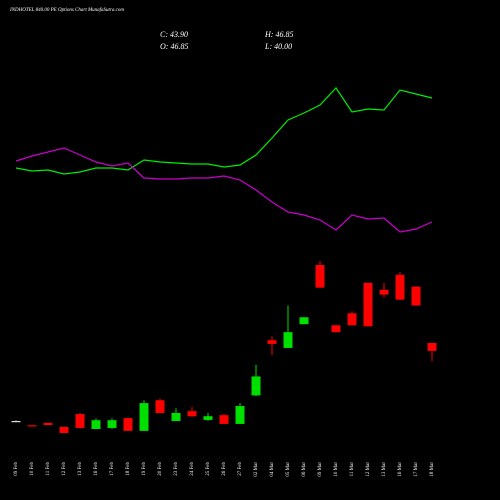  I want to click on x-tick-label: 23 Feb, so click(176, 469).